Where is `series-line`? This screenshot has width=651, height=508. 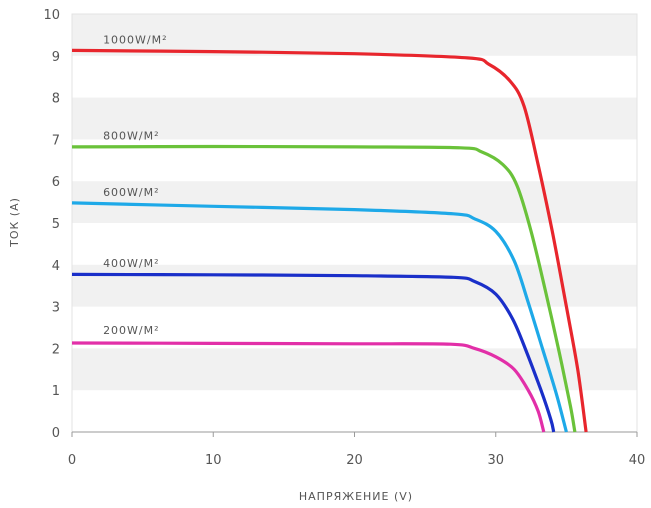 series-line is located at coordinates (308, 387).